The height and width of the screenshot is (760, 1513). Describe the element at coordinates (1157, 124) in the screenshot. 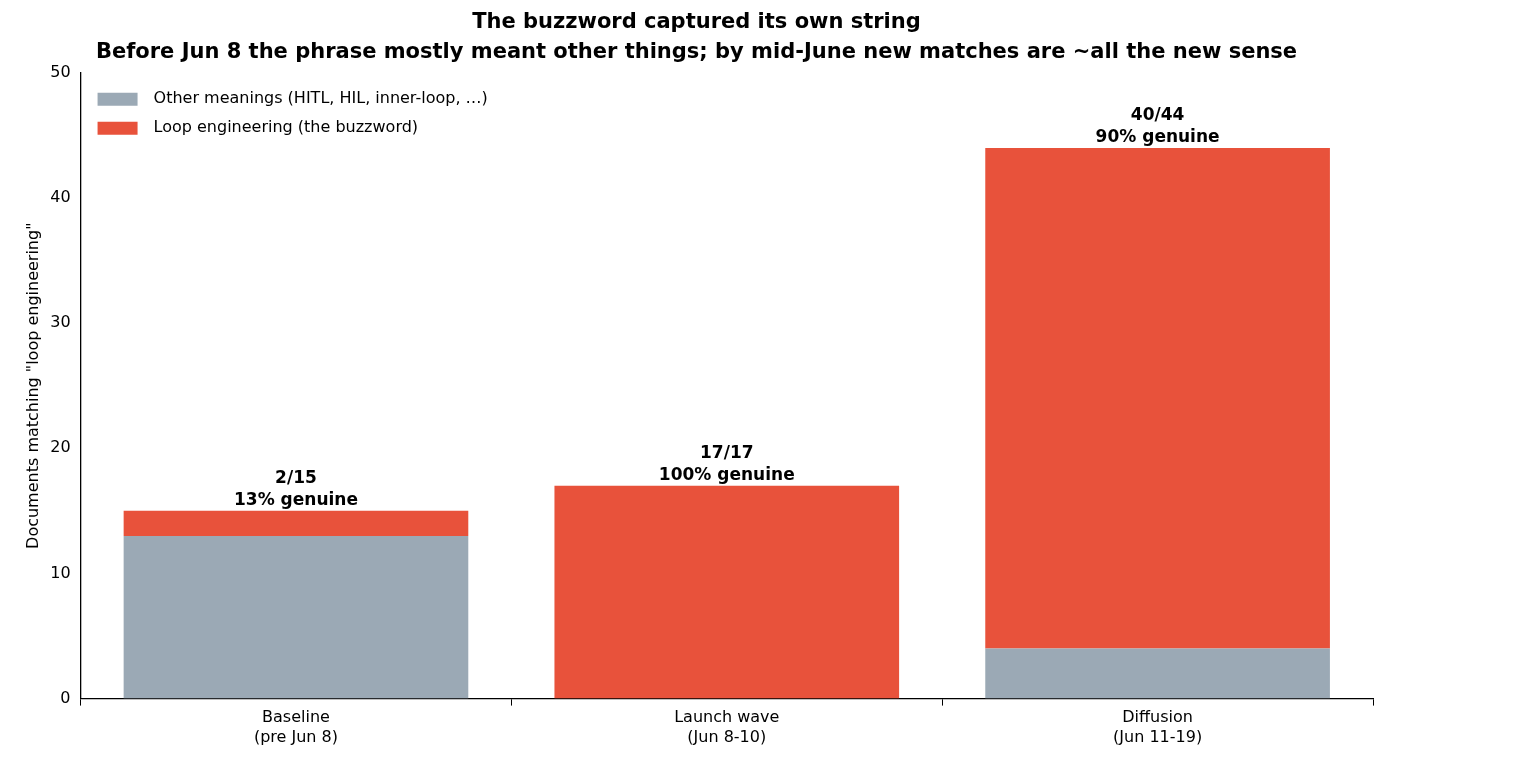

I see `annotation: 40/44 90% genuine` at that location.